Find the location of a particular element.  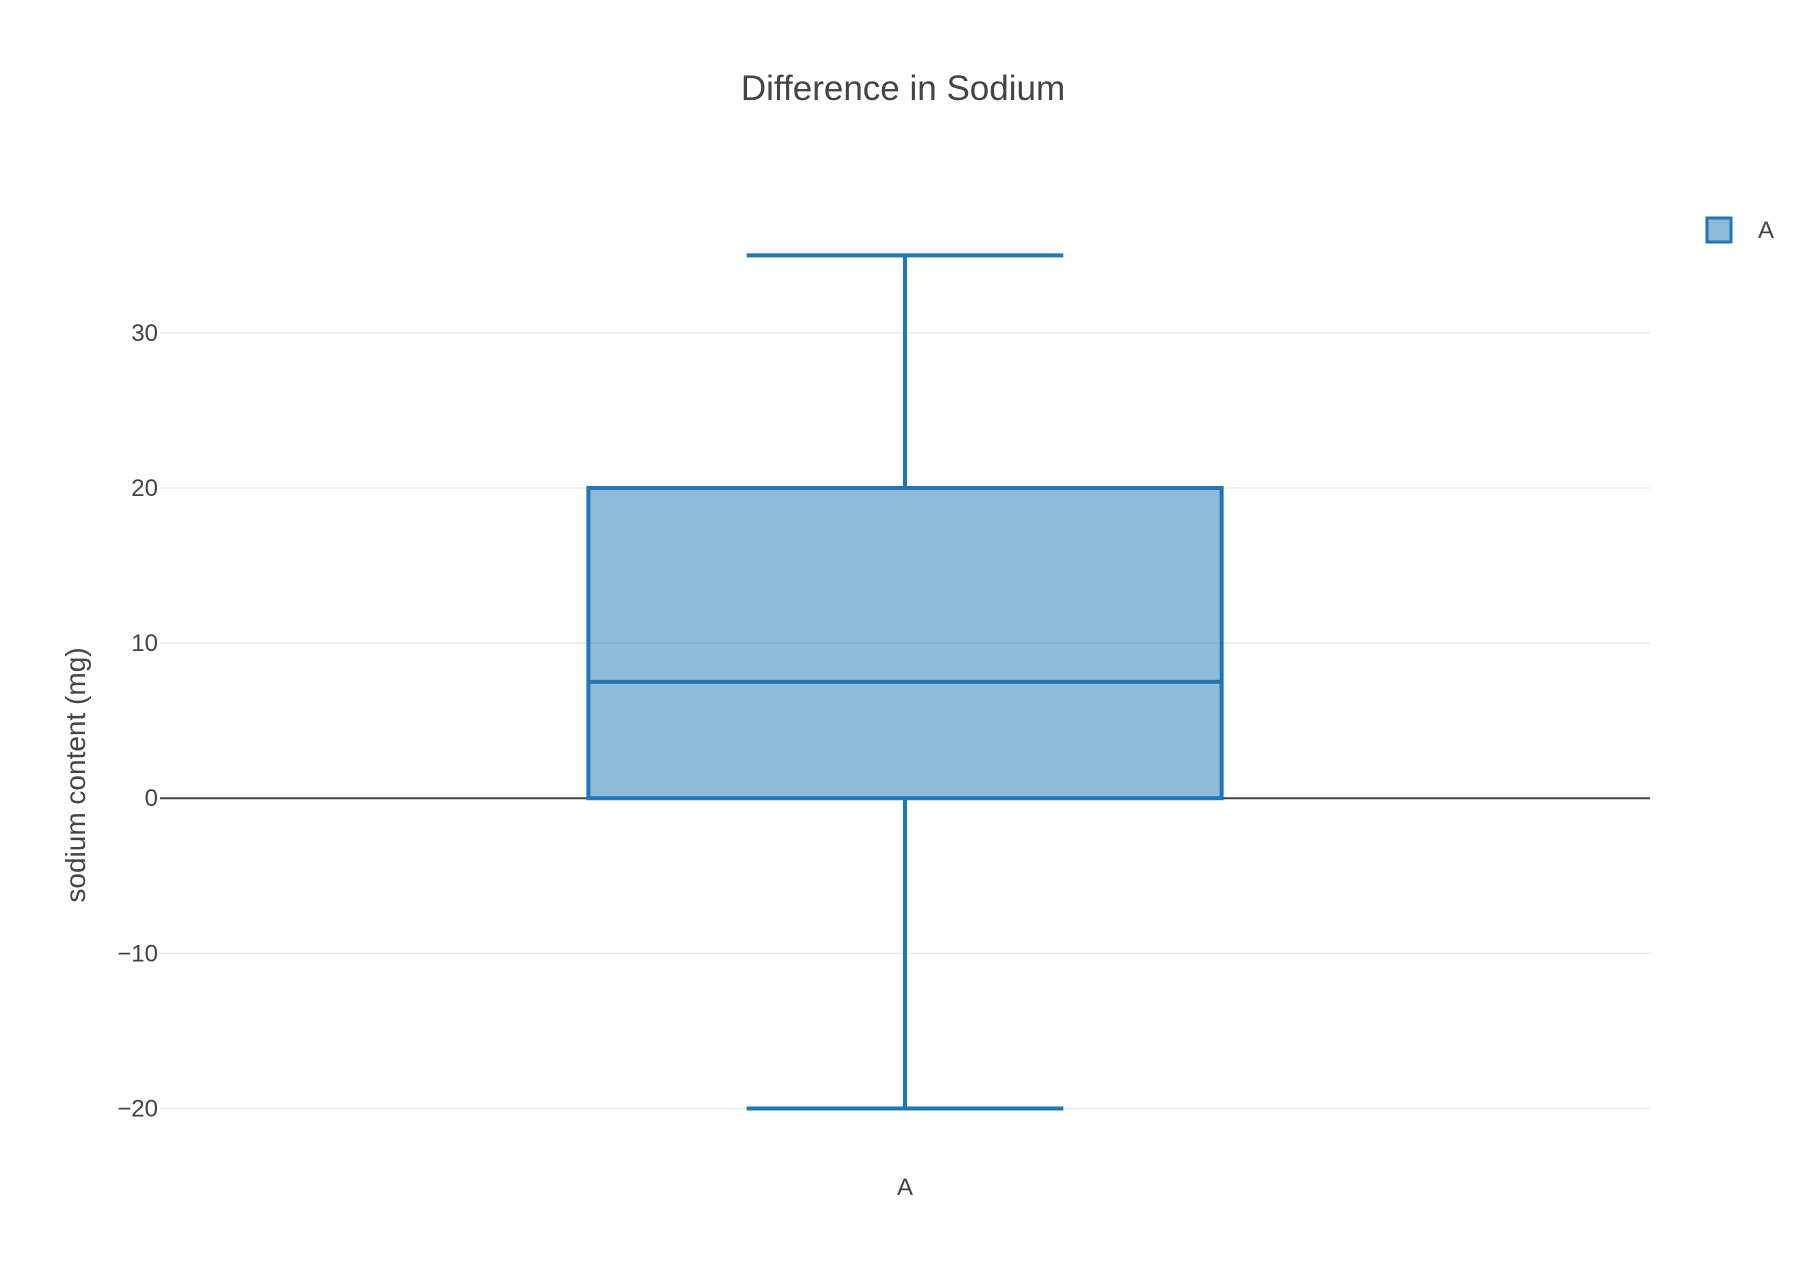

legend-swatch is located at coordinates (1719, 230).